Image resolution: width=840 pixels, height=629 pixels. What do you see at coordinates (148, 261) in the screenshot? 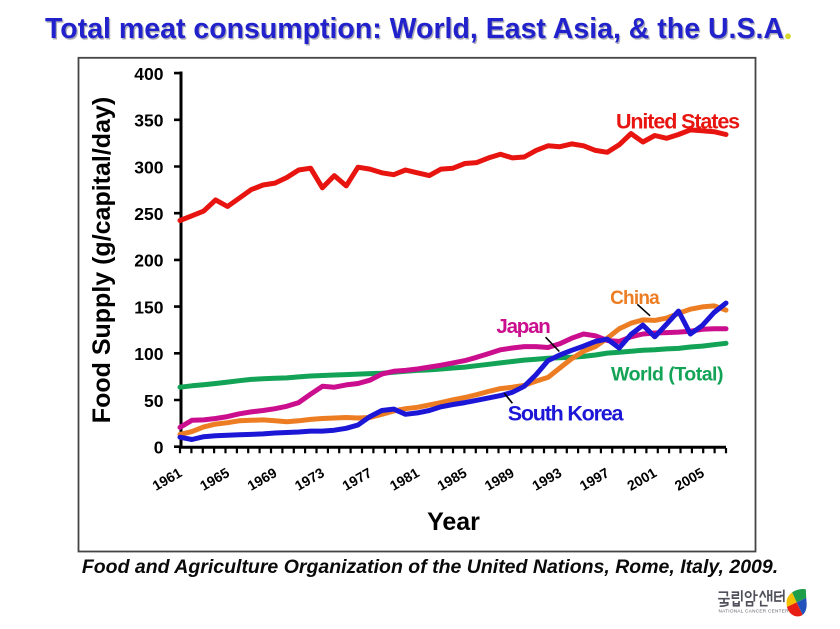
I see `svg-text: 200` at bounding box center [148, 261].